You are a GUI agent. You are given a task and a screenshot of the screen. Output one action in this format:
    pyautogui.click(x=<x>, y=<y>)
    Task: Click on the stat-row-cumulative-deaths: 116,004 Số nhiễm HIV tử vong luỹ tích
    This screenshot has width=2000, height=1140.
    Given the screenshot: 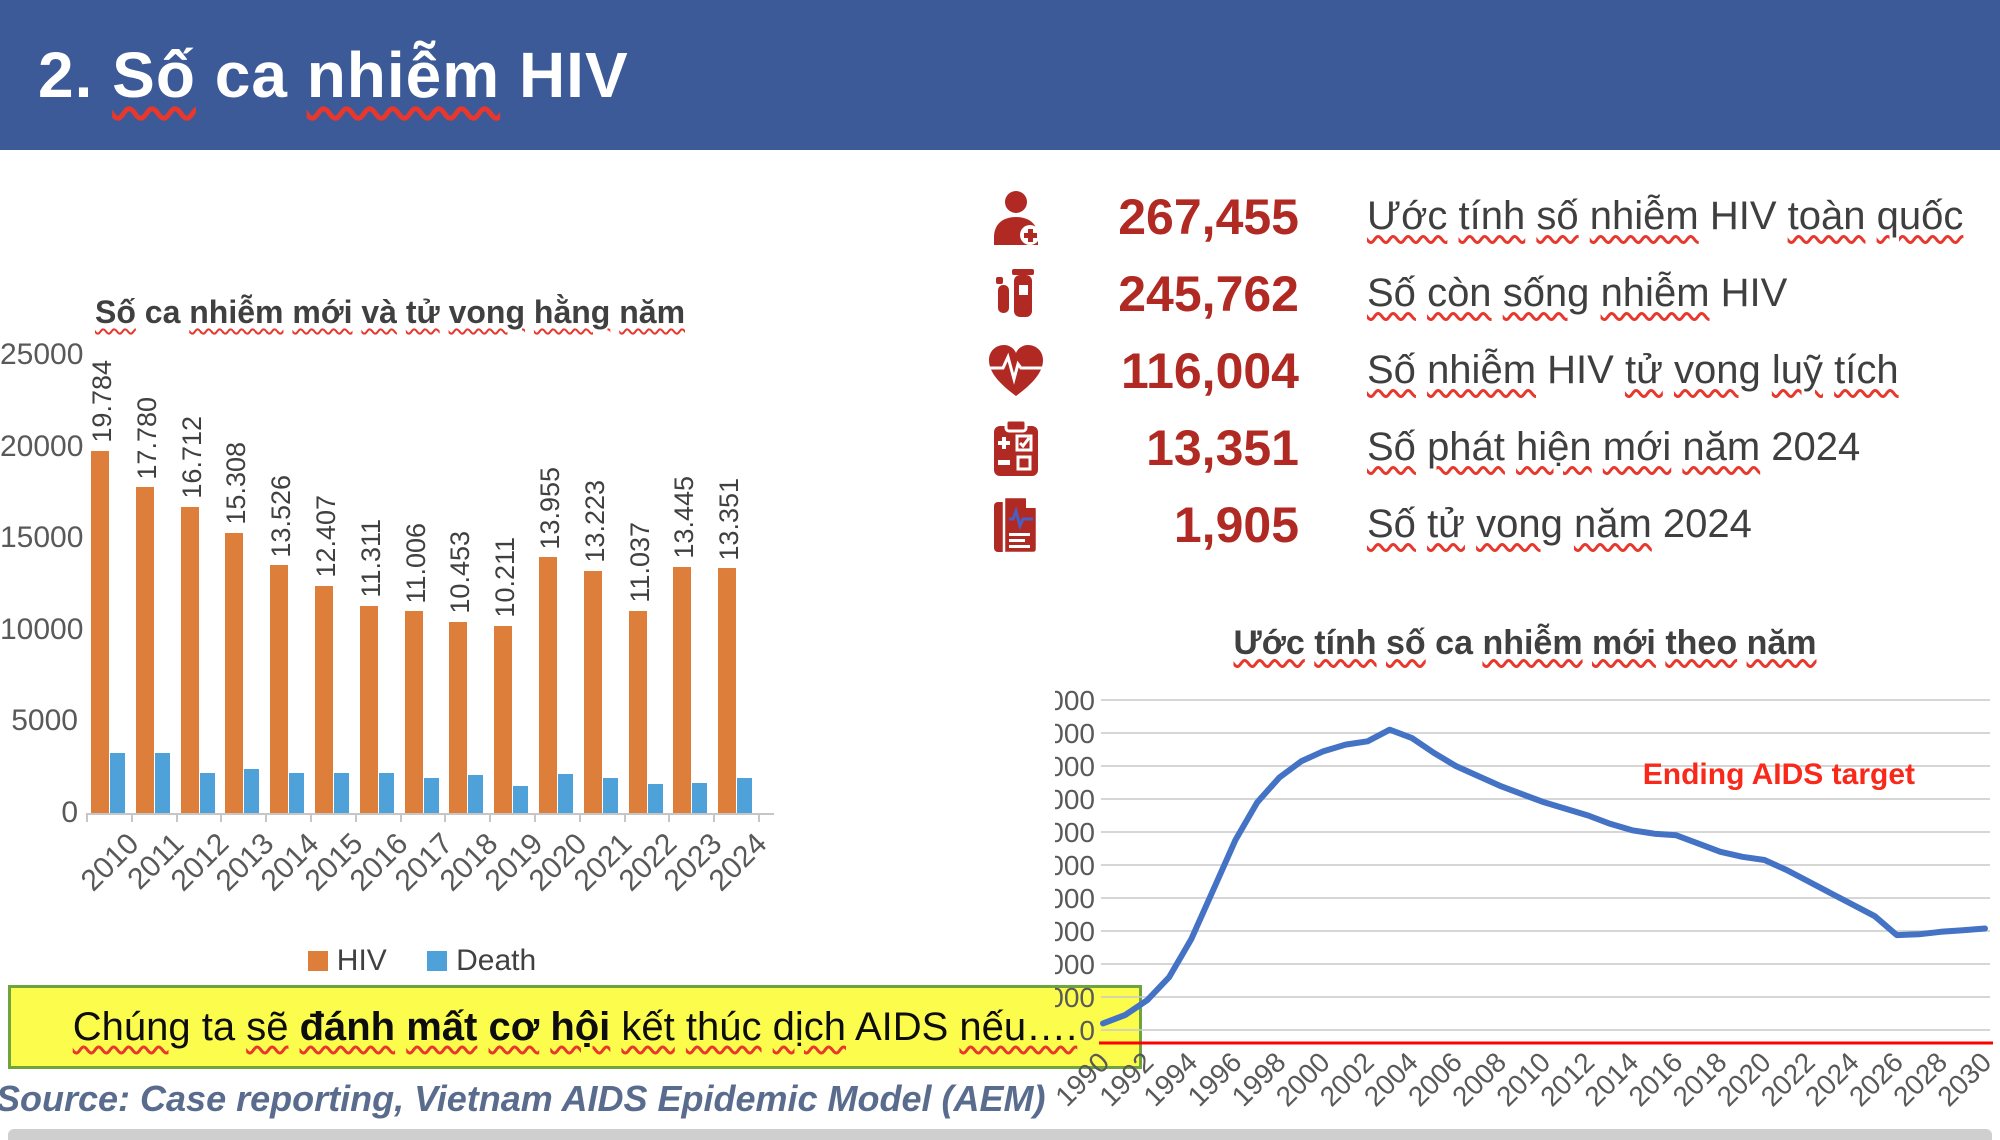 What is the action you would take?
    pyautogui.click(x=1490, y=370)
    